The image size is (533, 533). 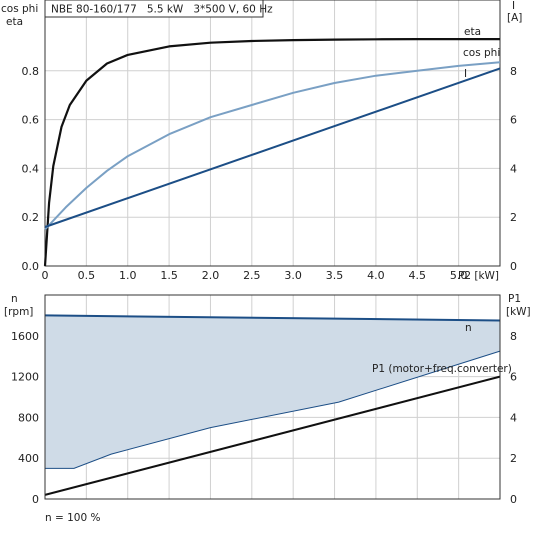 I want to click on top-y-ticks-left: 0.0 0.2 0.4 0.6 0.8, so click(x=31, y=169).